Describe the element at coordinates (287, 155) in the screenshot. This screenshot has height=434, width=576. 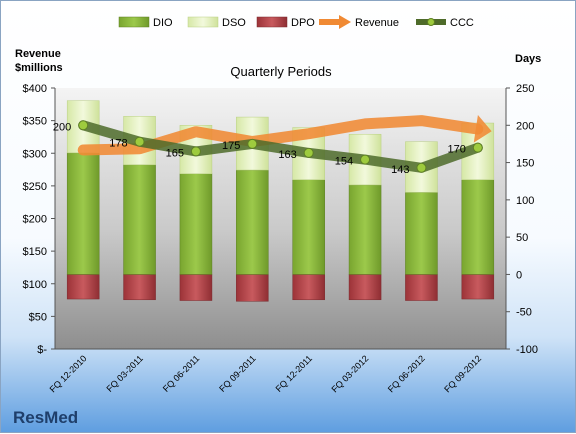
I see `ccc-data-label: 163` at that location.